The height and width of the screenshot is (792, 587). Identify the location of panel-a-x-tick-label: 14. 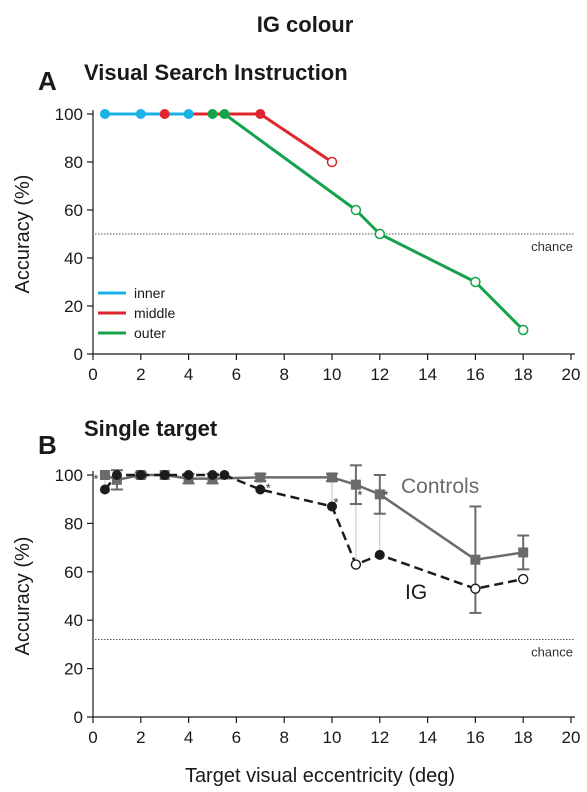
(427, 374).